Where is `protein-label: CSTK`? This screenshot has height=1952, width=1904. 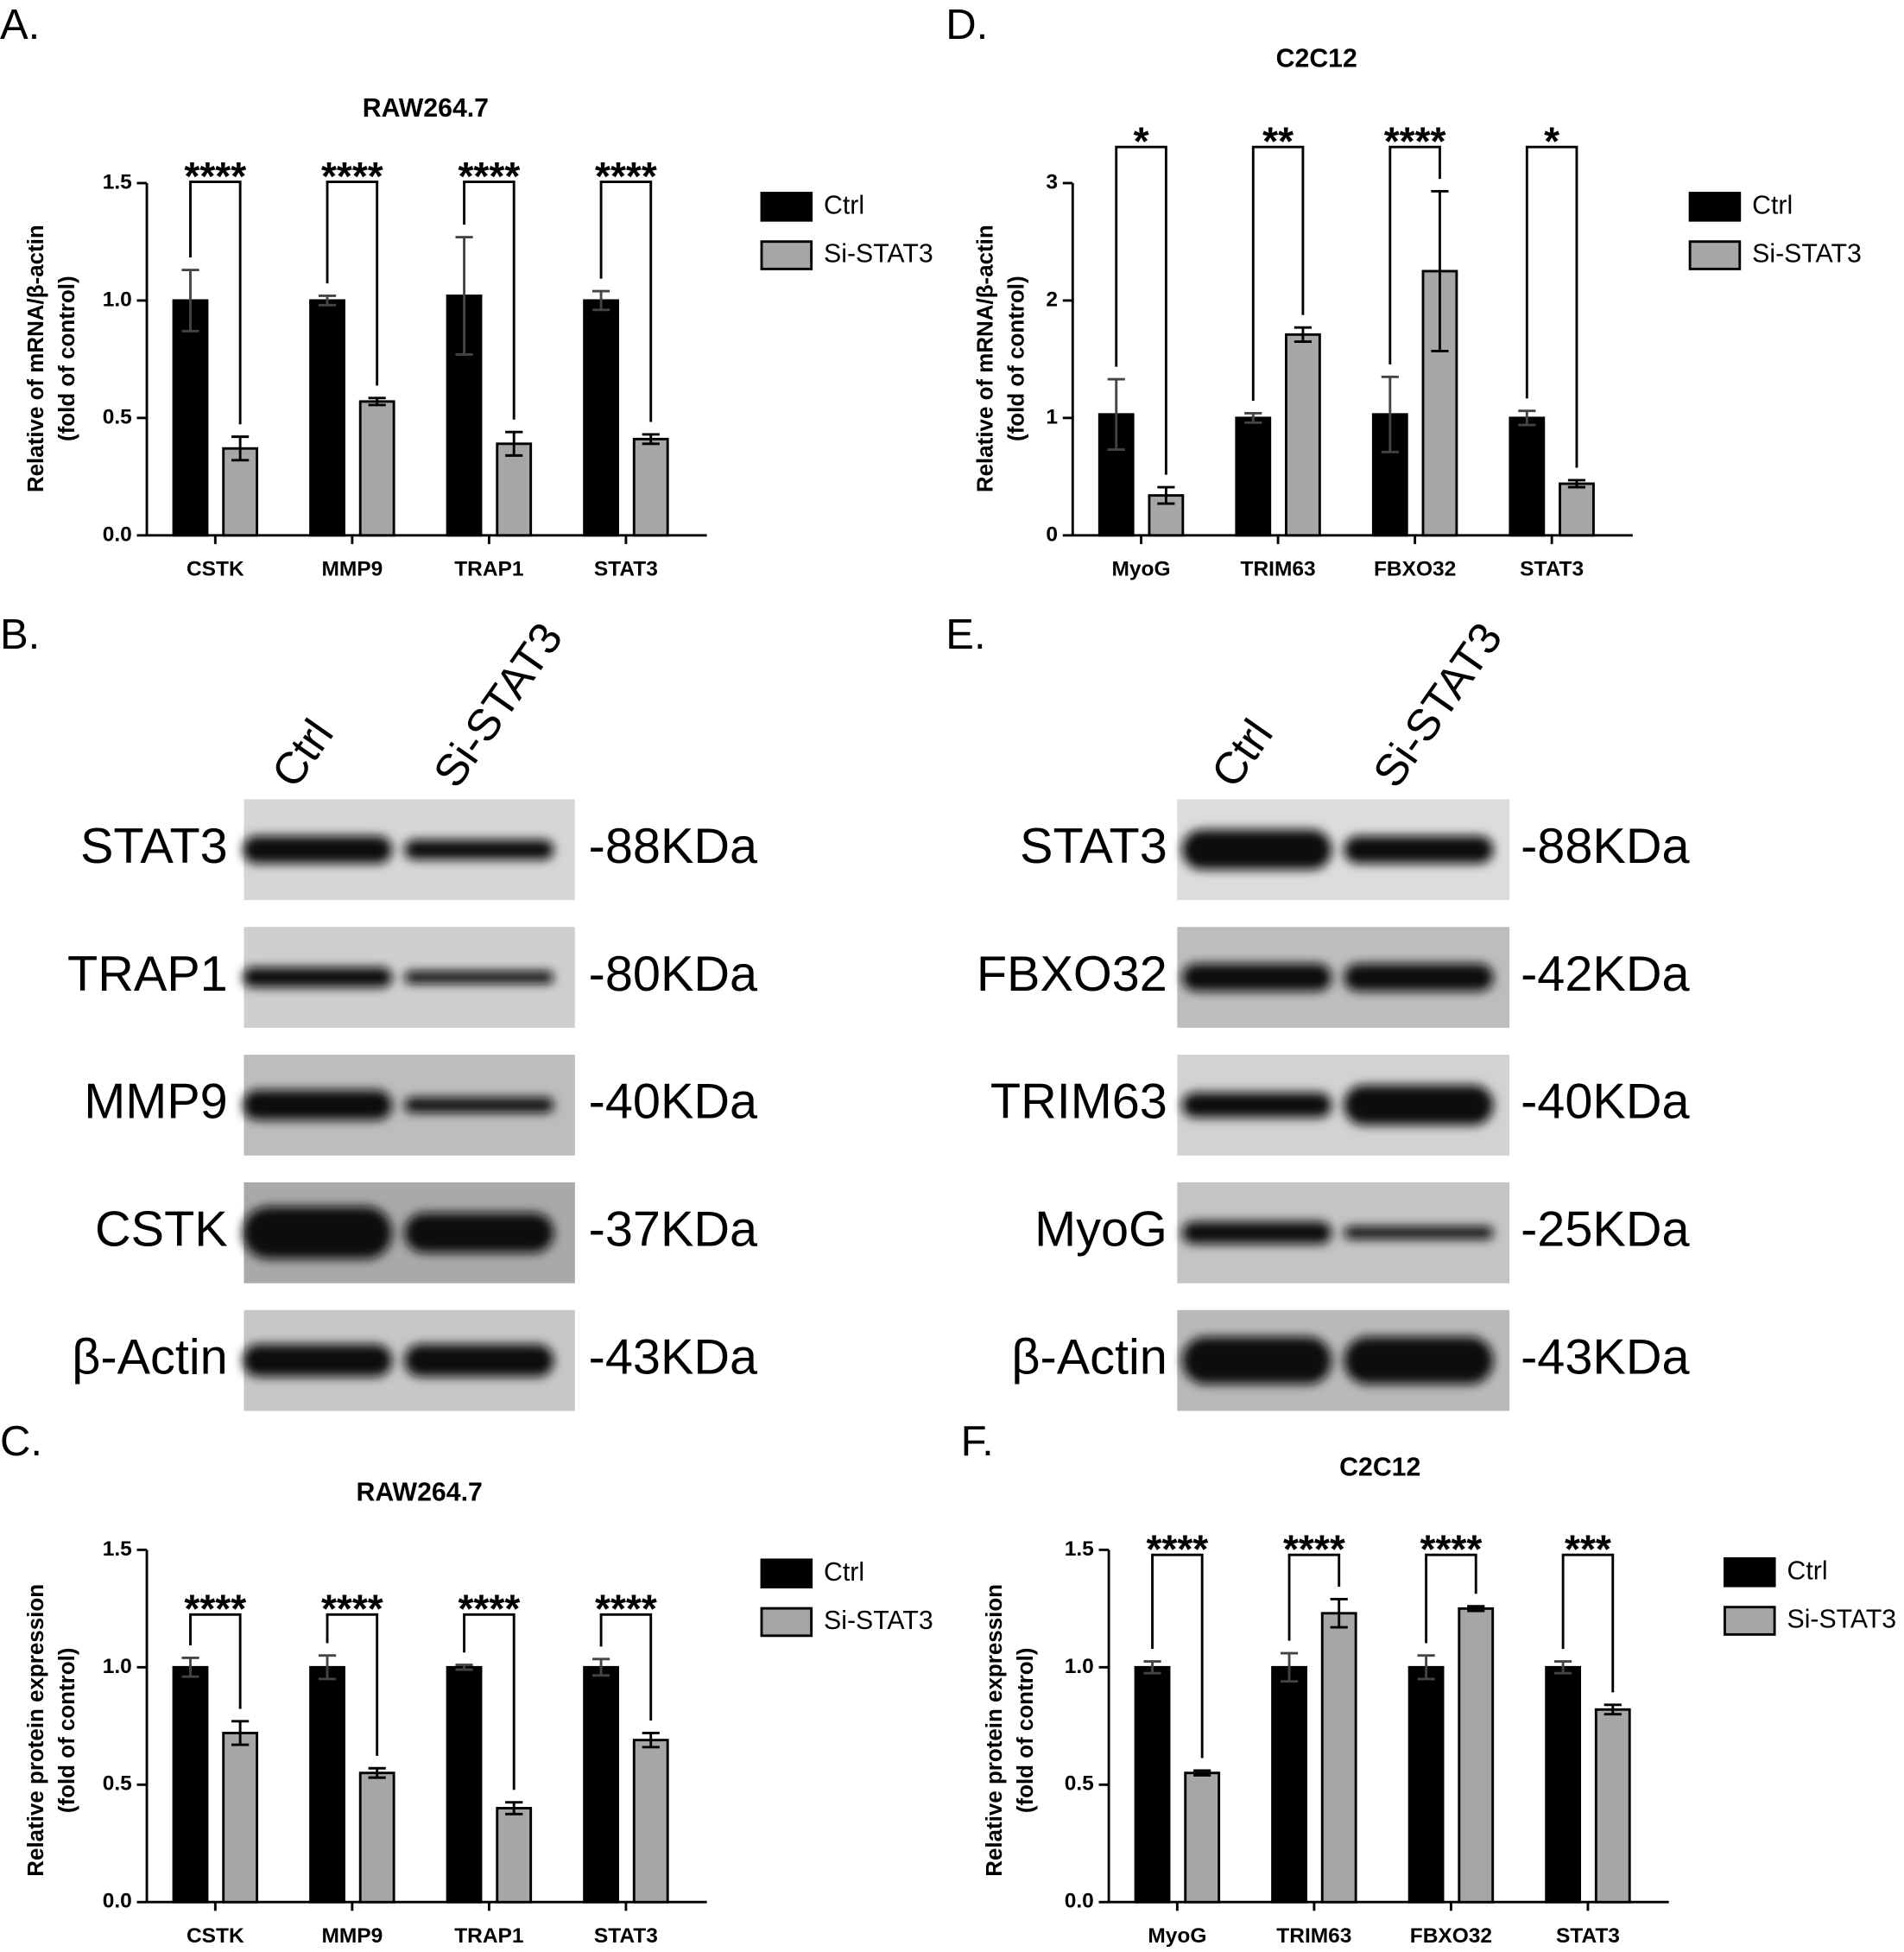
protein-label: CSTK is located at coordinates (162, 1230).